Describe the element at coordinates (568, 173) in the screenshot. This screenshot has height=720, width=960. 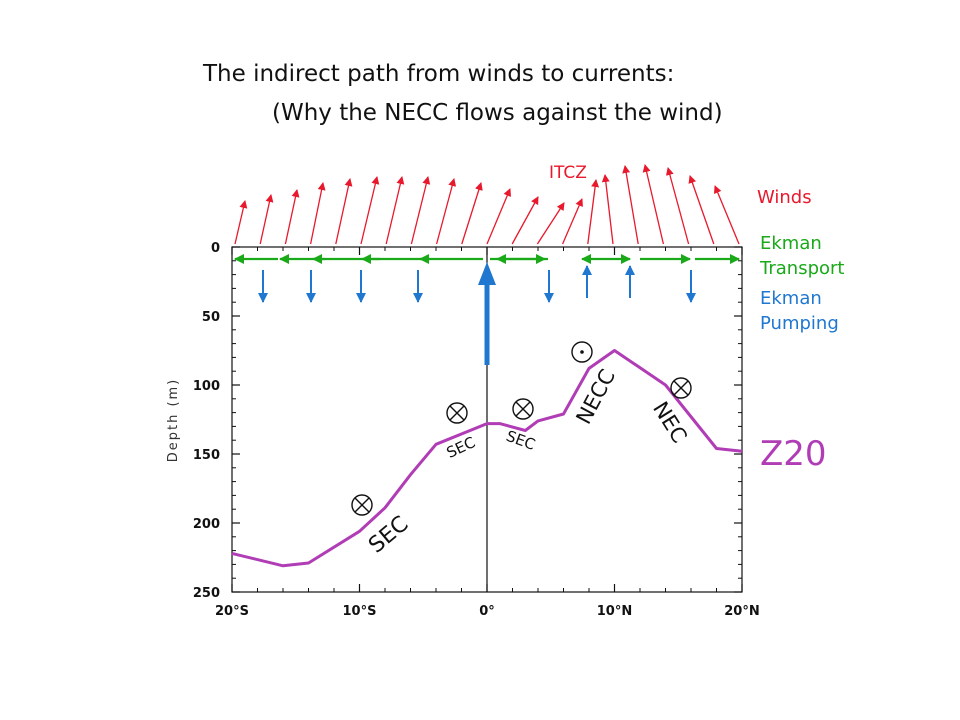
I see `itcz-label: ITCZ` at that location.